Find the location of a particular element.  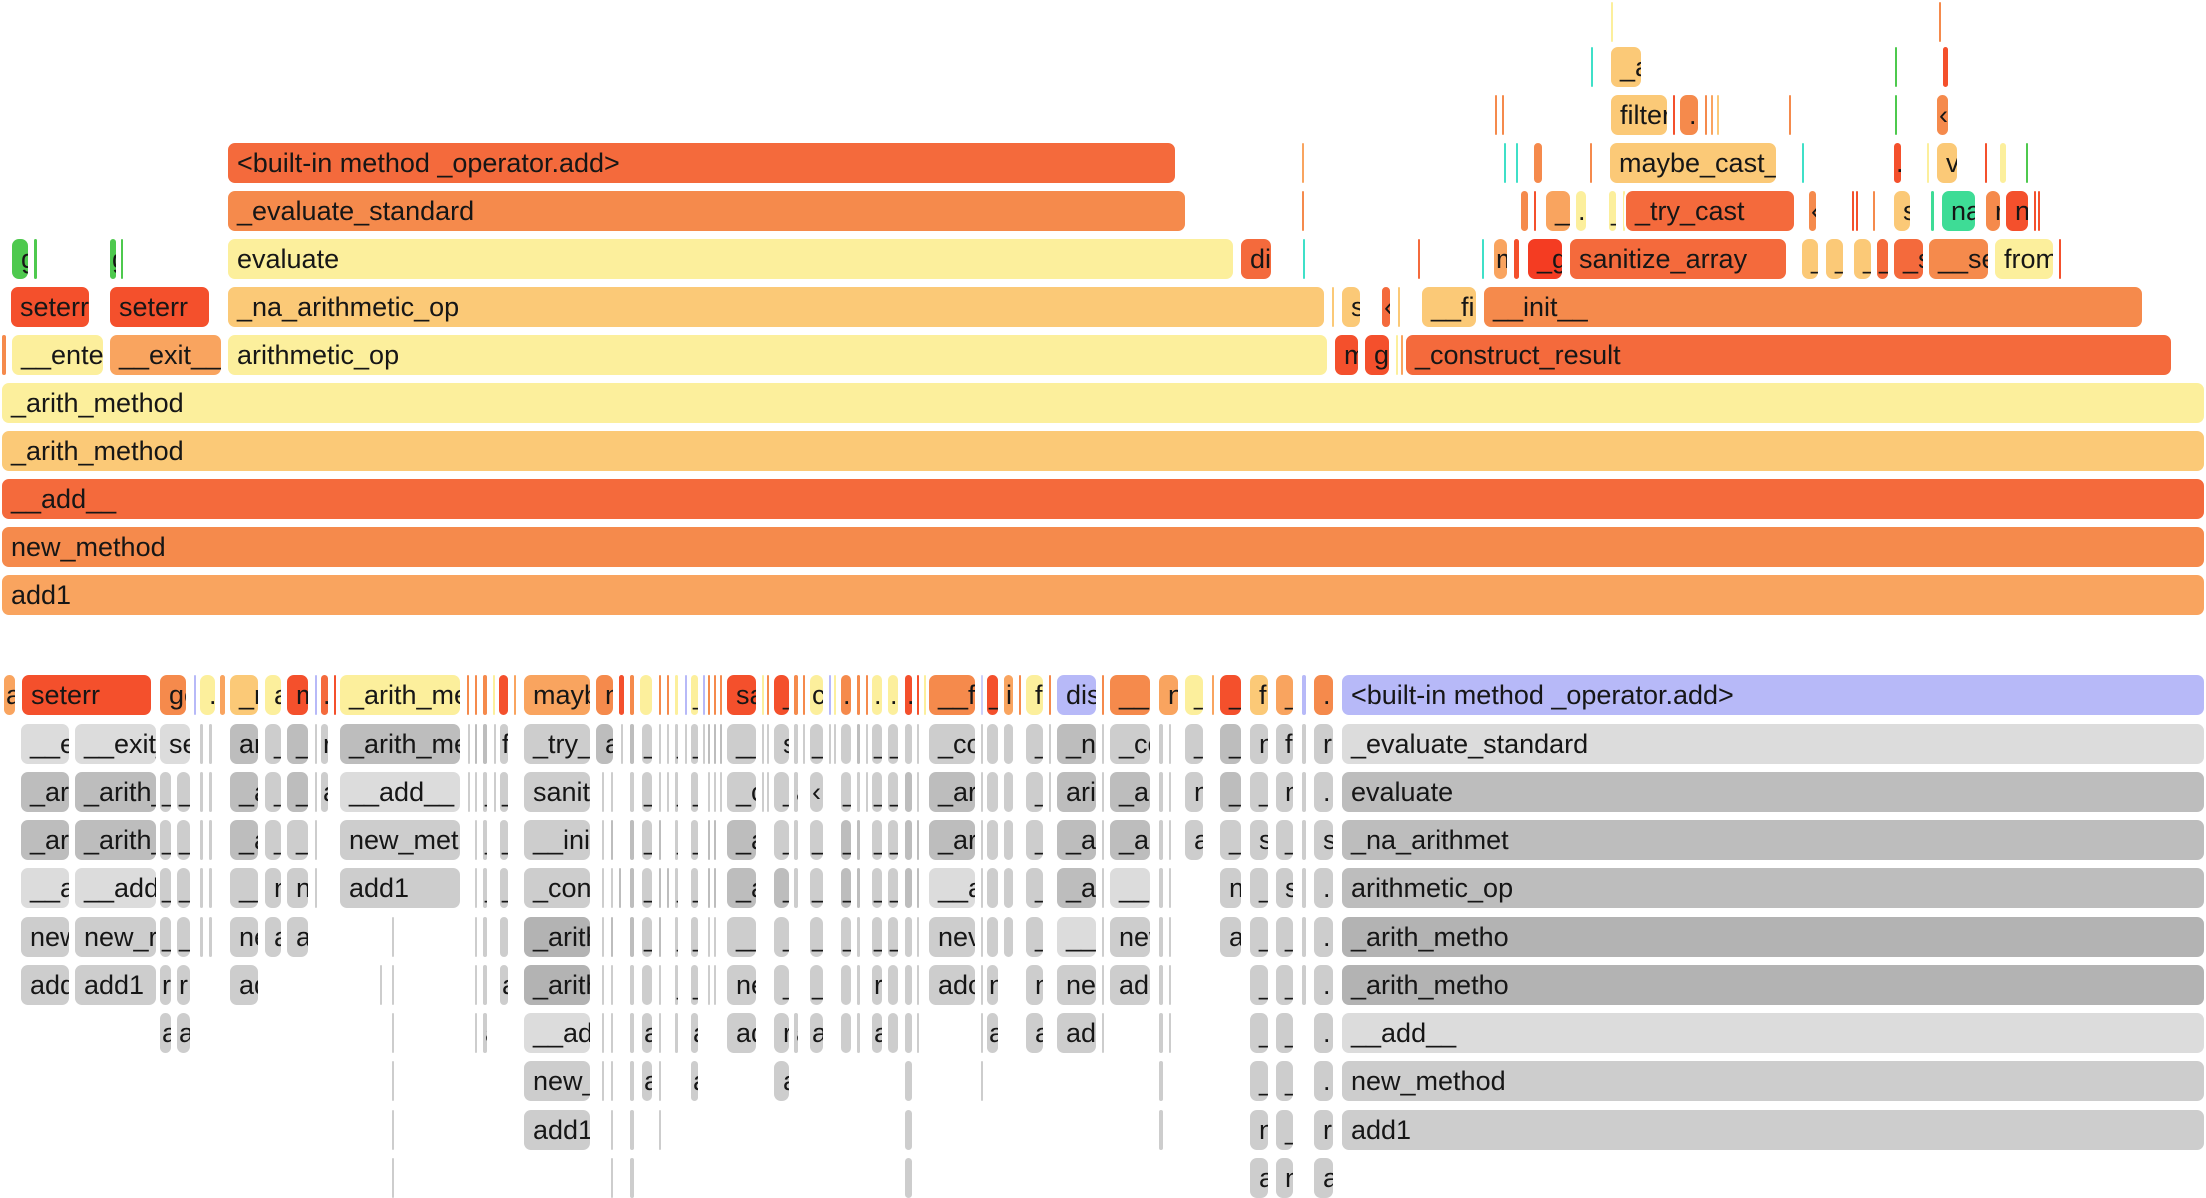

frame-maybe: maybe is located at coordinates (557, 695).